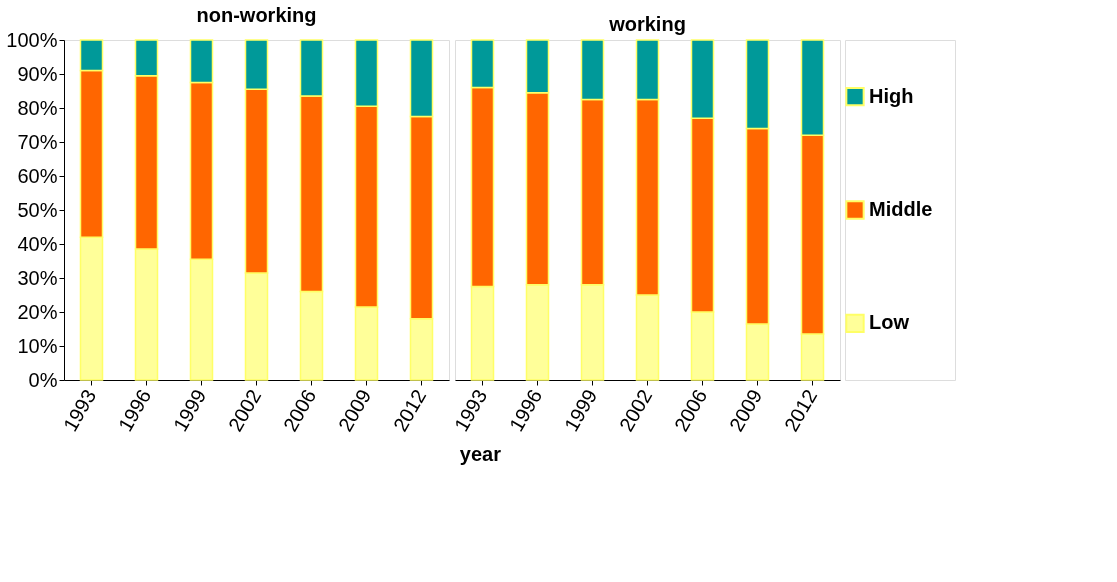 The width and height of the screenshot is (1117, 582). What do you see at coordinates (37, 277) in the screenshot?
I see `y-tick-label: 30%` at bounding box center [37, 277].